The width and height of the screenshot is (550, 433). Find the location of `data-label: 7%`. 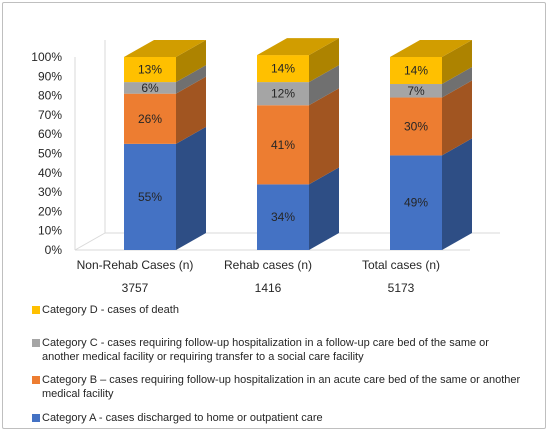

data-label: 7% is located at coordinates (416, 91).